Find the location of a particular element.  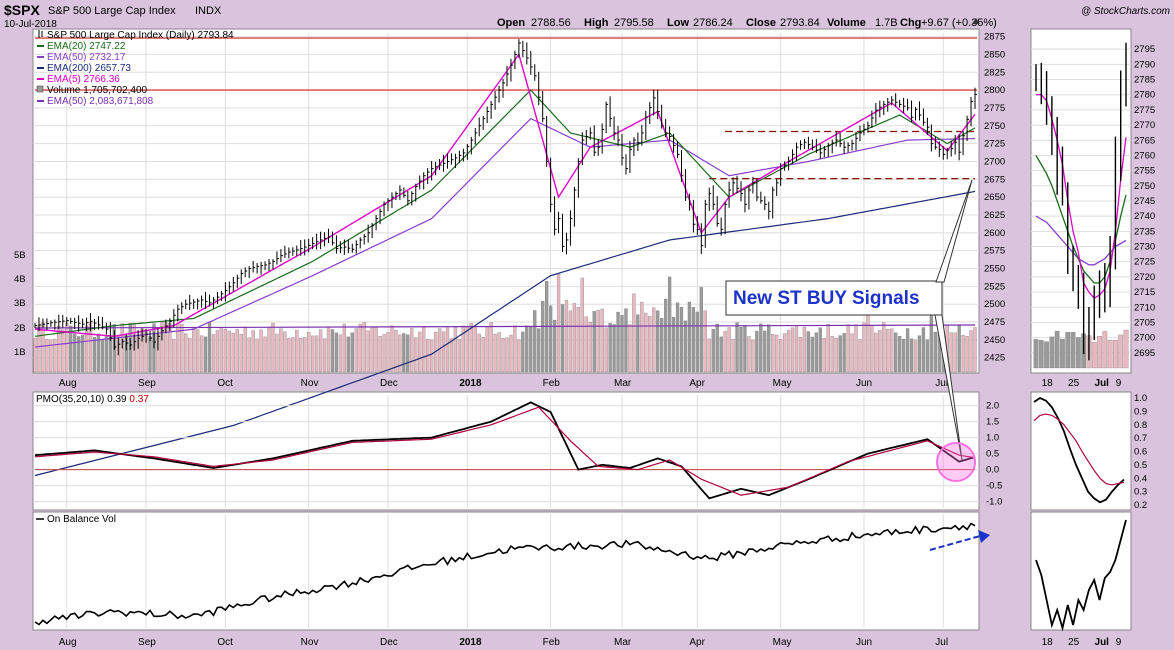

x-tick-label: Aug is located at coordinates (68, 642).